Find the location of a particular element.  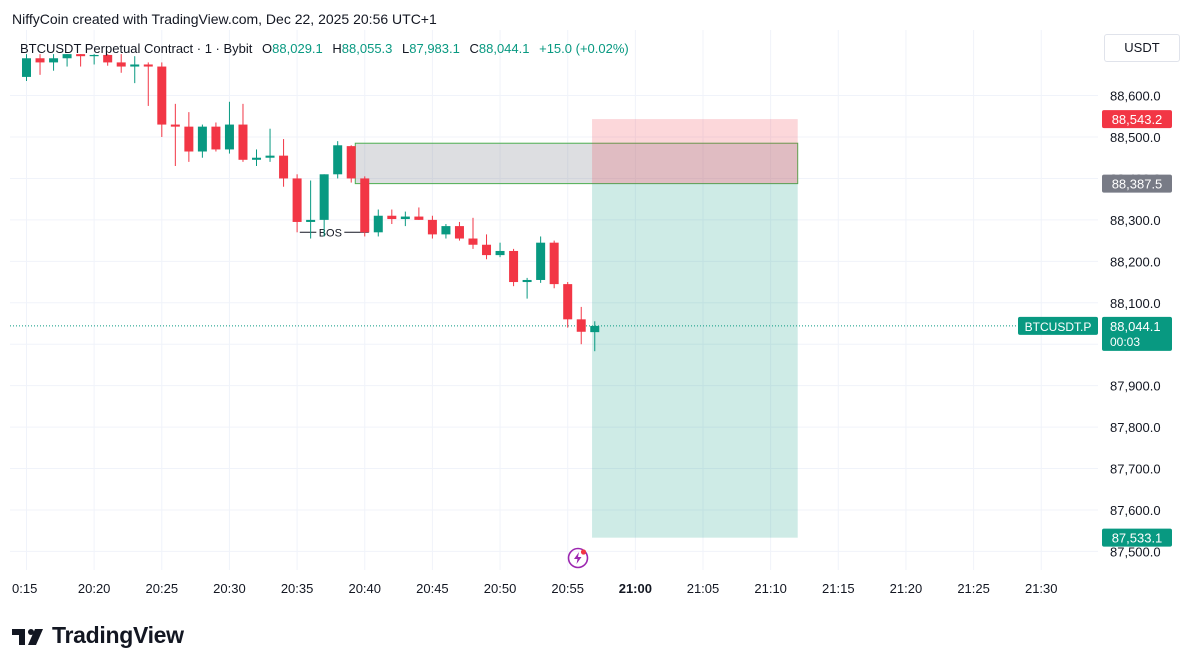

high-value: 88,055.3 is located at coordinates (367, 48).